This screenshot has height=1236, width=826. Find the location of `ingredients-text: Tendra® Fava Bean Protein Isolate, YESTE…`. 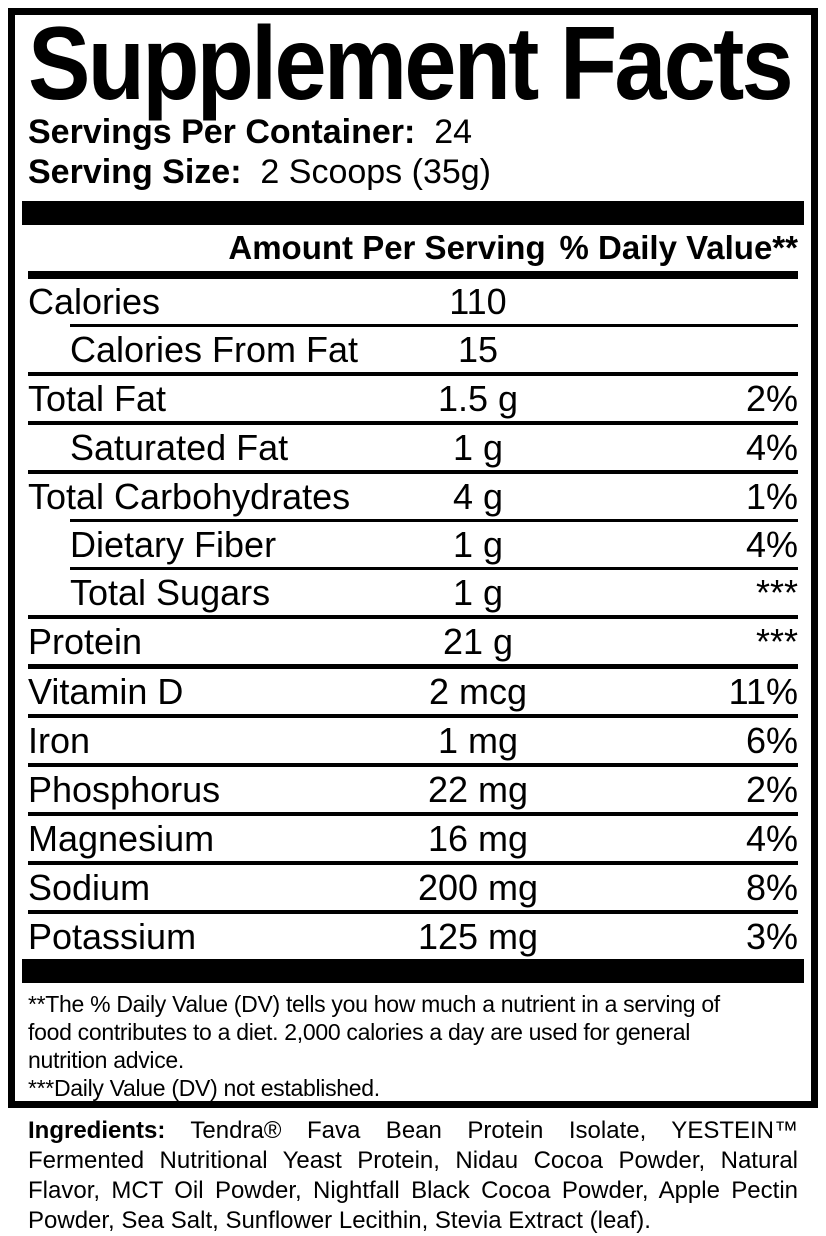

ingredients-text: Tendra® Fava Bean Protein Isolate, YESTE… is located at coordinates (494, 1130).